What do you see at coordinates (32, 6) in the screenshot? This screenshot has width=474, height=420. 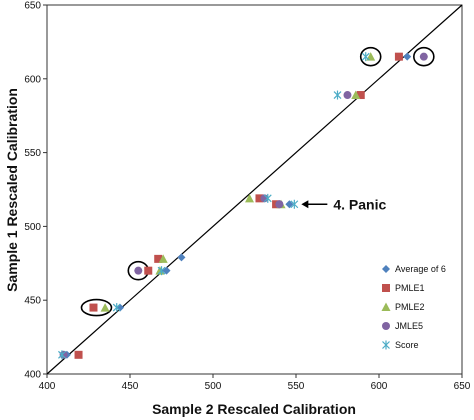 I see `y-tick-label: 650` at bounding box center [32, 6].